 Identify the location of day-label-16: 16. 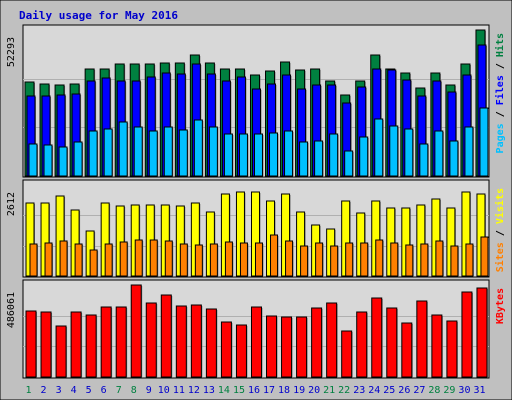
(254, 390).